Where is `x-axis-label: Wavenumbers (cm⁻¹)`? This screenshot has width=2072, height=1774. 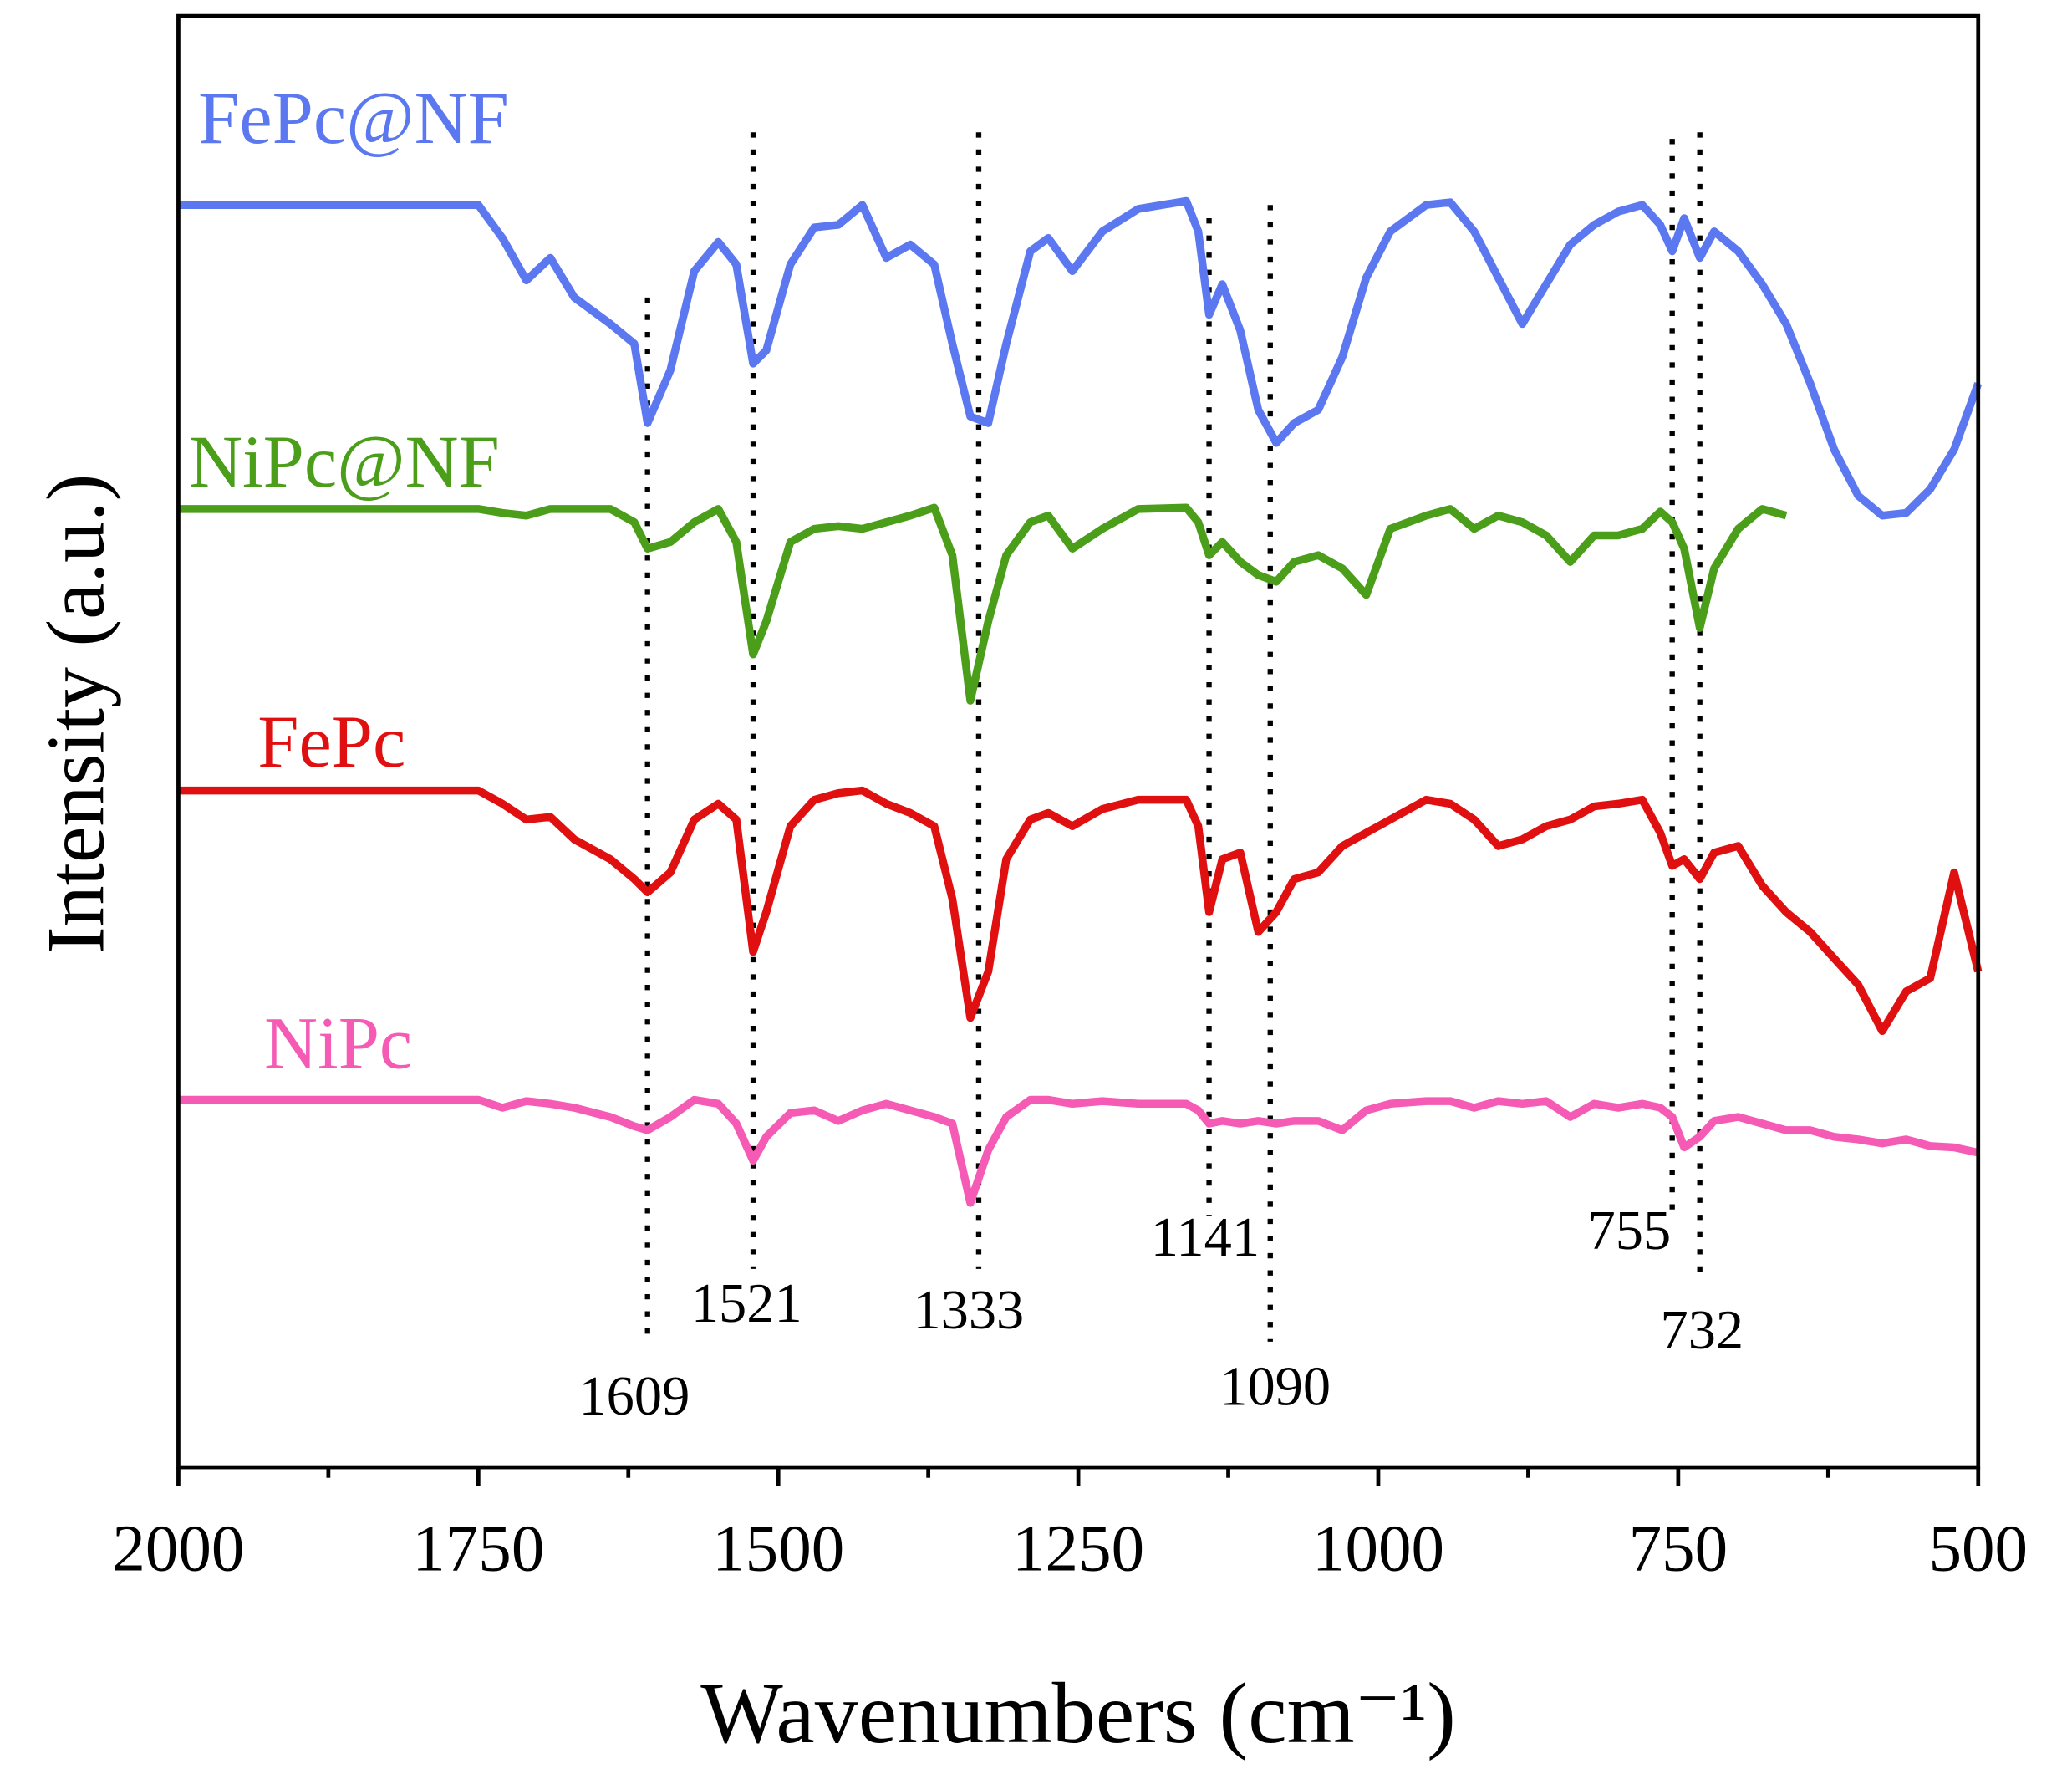
x-axis-label: Wavenumbers (cm⁻¹) is located at coordinates (1078, 1713).